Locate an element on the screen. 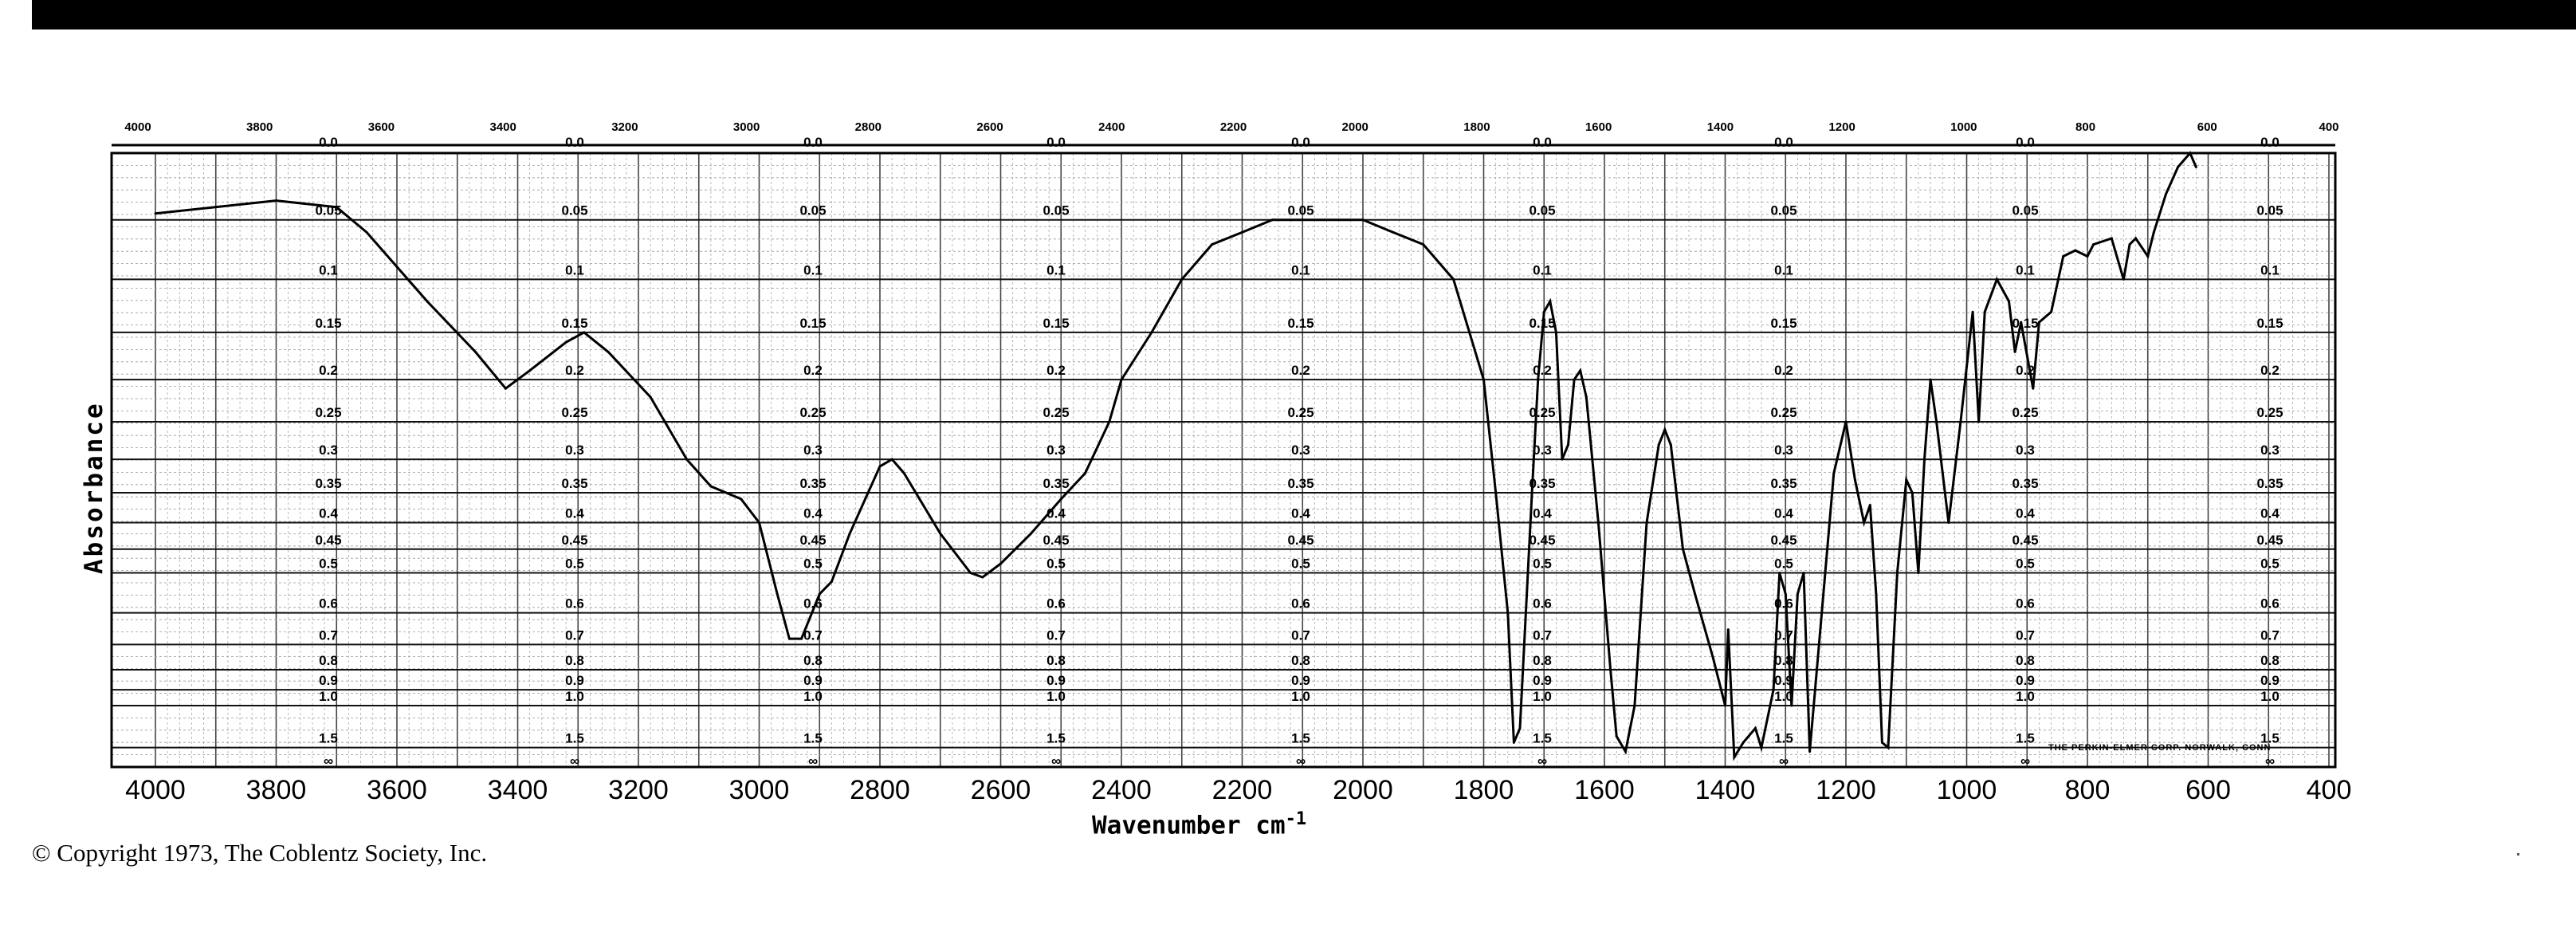  x-tick-label: 1800 is located at coordinates (1484, 790).